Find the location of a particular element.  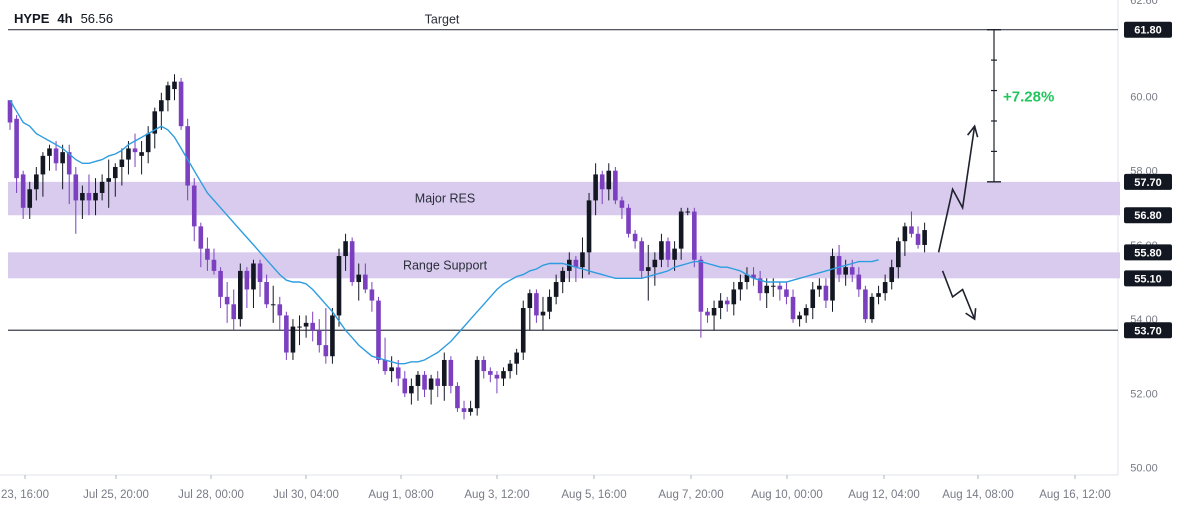

chart-header: HYPE 4h 56.56 is located at coordinates (63, 18).